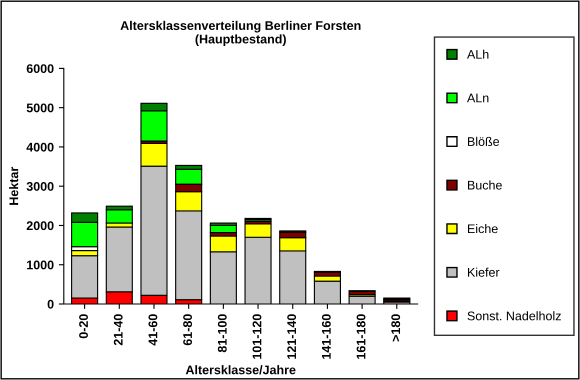  I want to click on x-tick-label: 141-160, so click(326, 336).